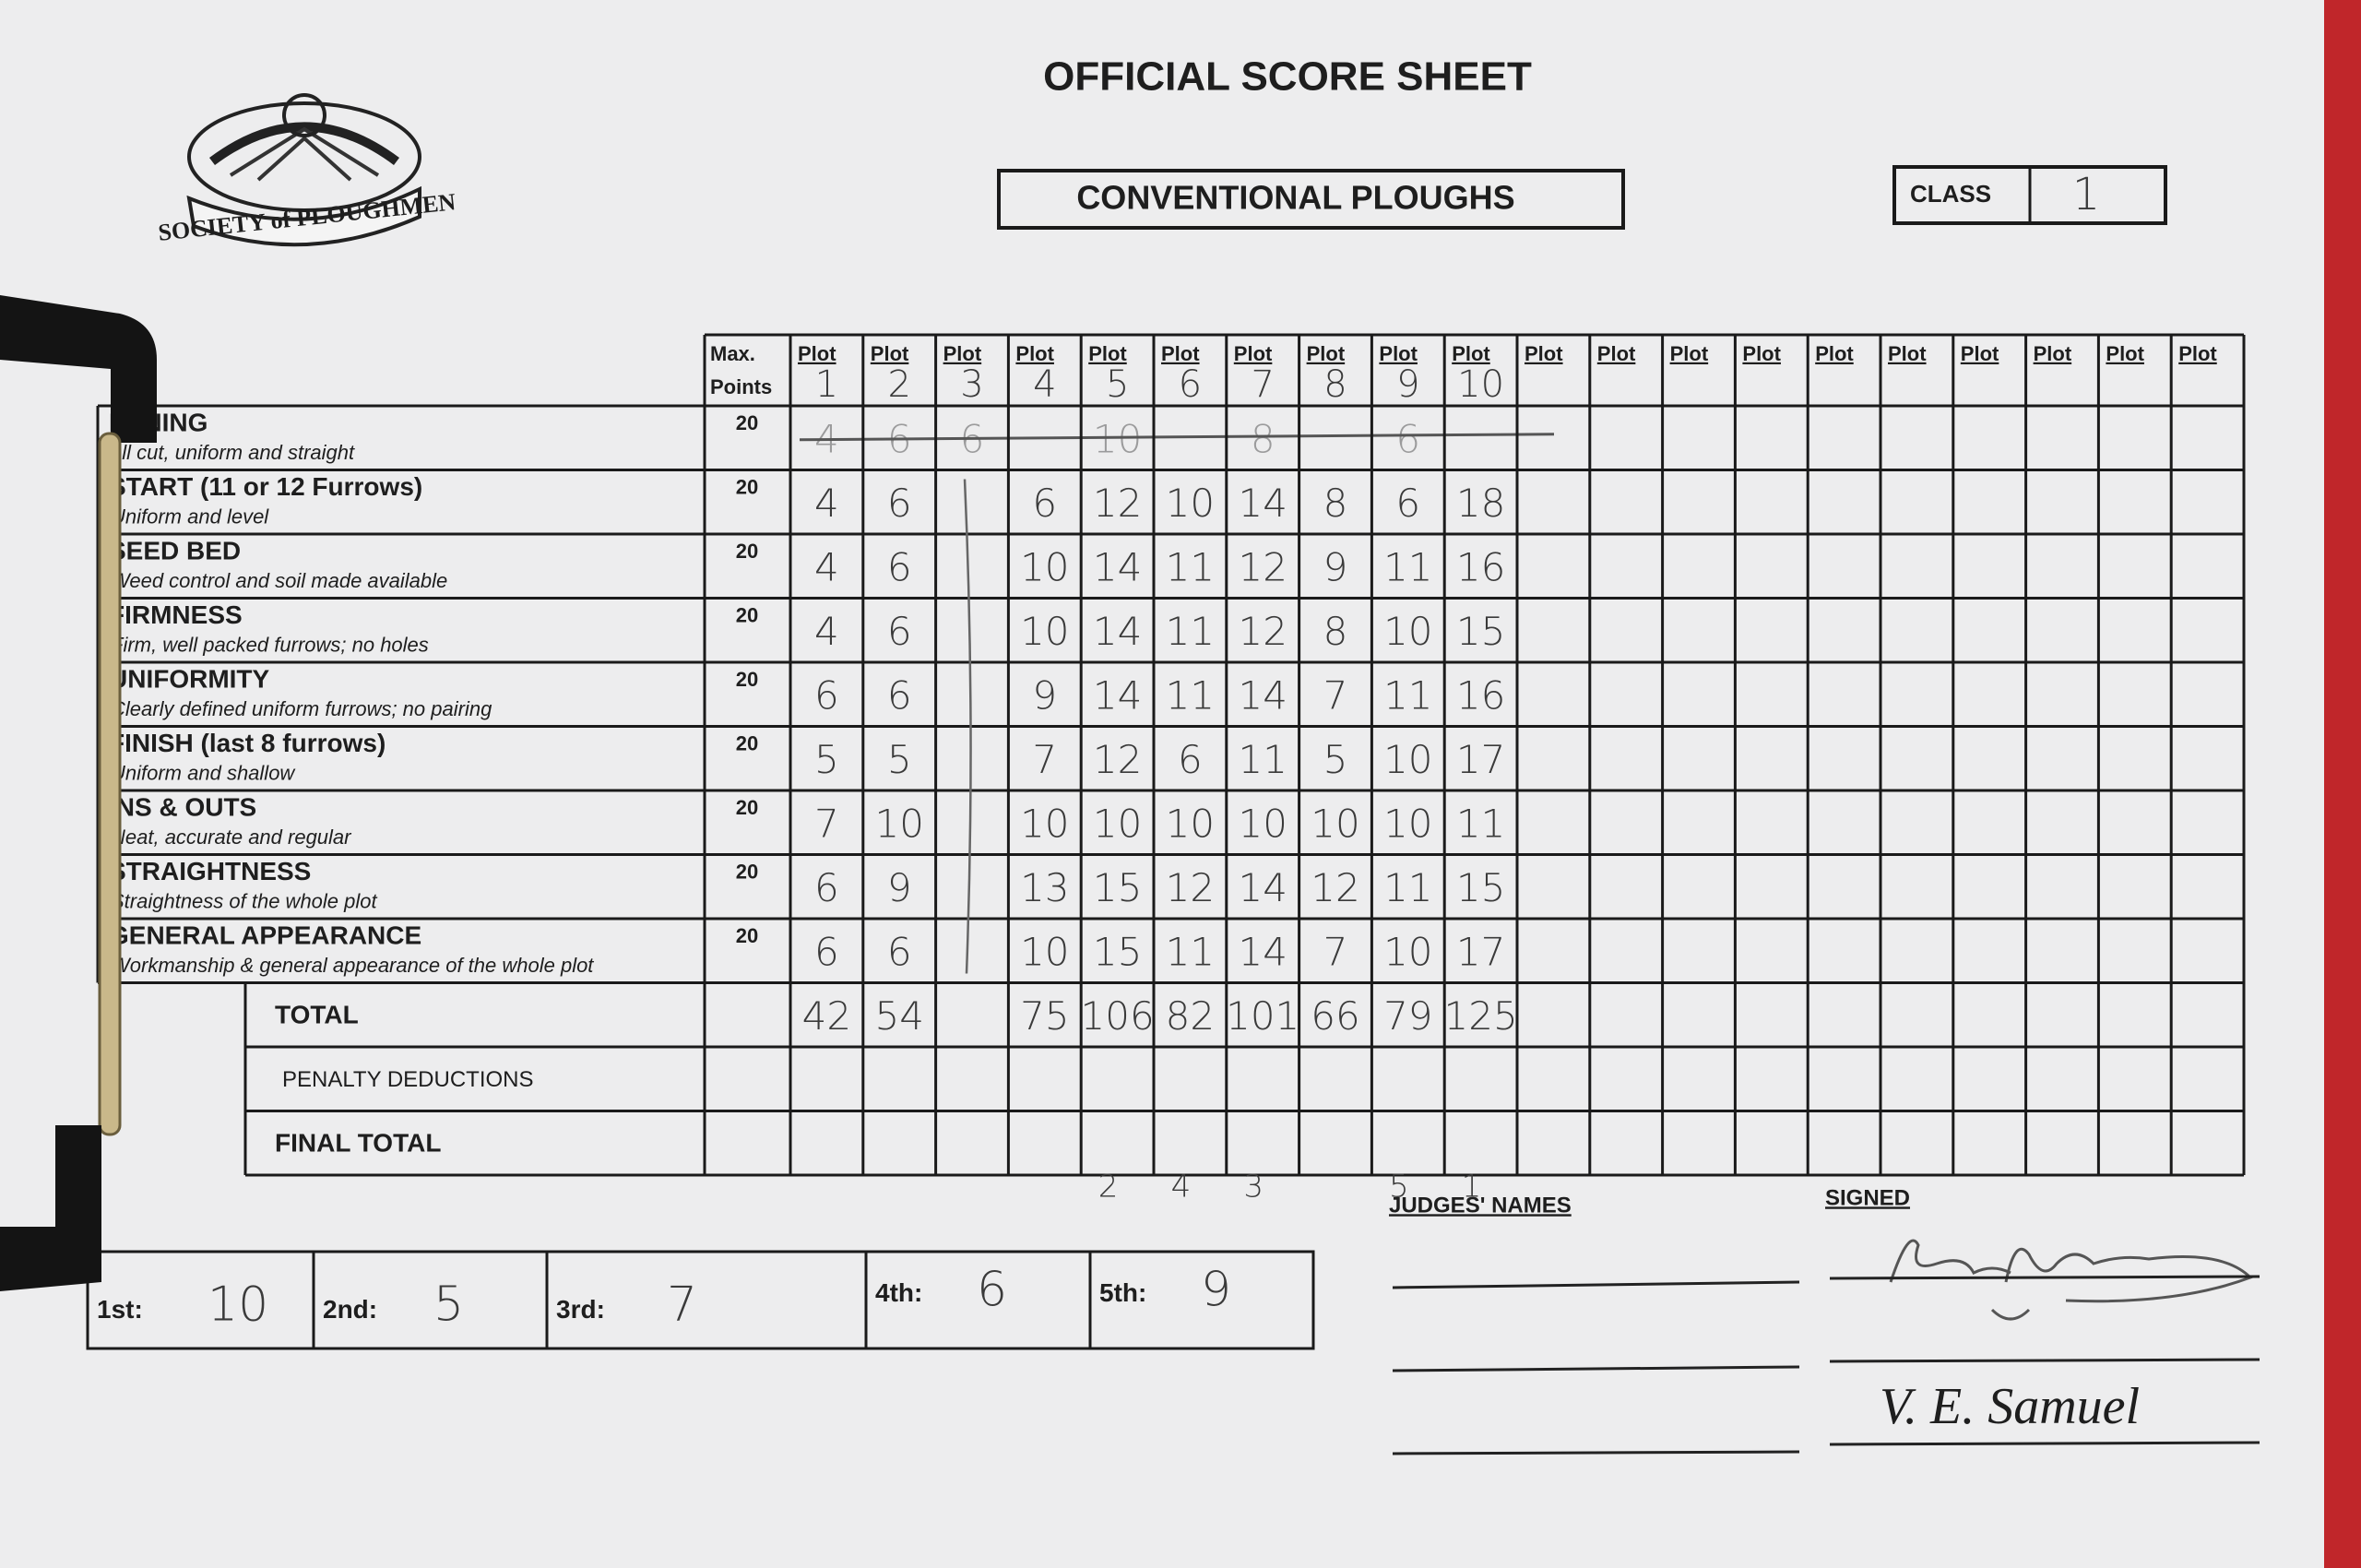 This screenshot has height=1568, width=2361. I want to click on placings: 1st: 10 2nd: 5 3rd: 7 4th: 6 5th: 9, so click(700, 1300).